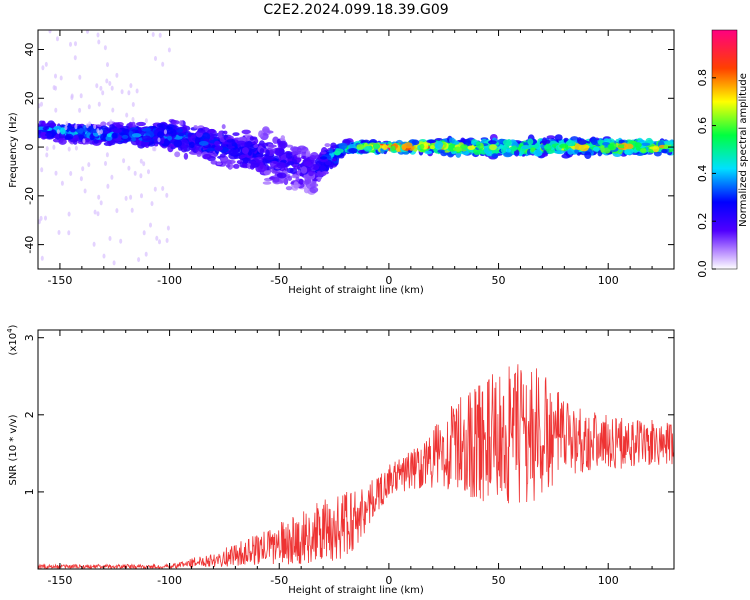 This screenshot has height=600, width=750. What do you see at coordinates (59, 280) in the screenshot?
I see `x-tick-label: -150` at bounding box center [59, 280].